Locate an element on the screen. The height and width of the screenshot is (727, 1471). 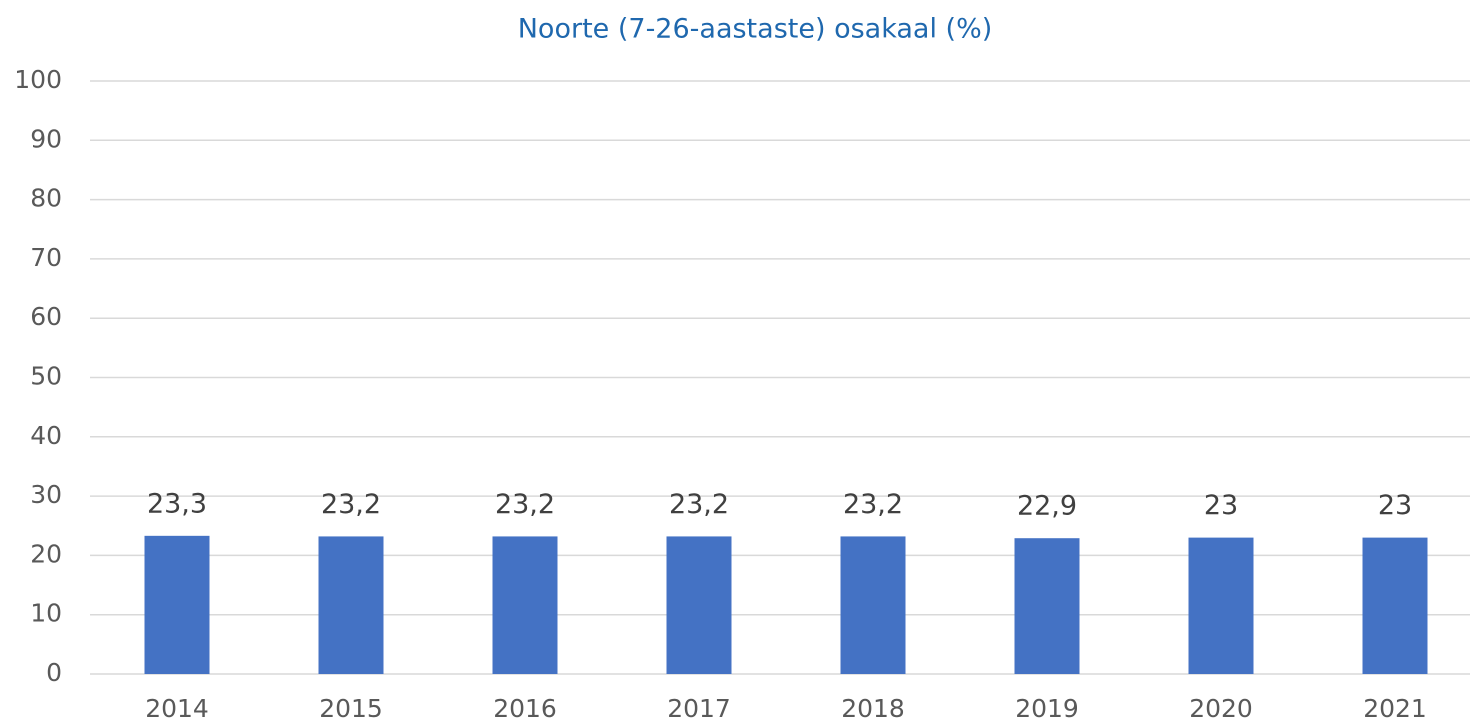
y-tick-label: 20 is located at coordinates (46, 553).